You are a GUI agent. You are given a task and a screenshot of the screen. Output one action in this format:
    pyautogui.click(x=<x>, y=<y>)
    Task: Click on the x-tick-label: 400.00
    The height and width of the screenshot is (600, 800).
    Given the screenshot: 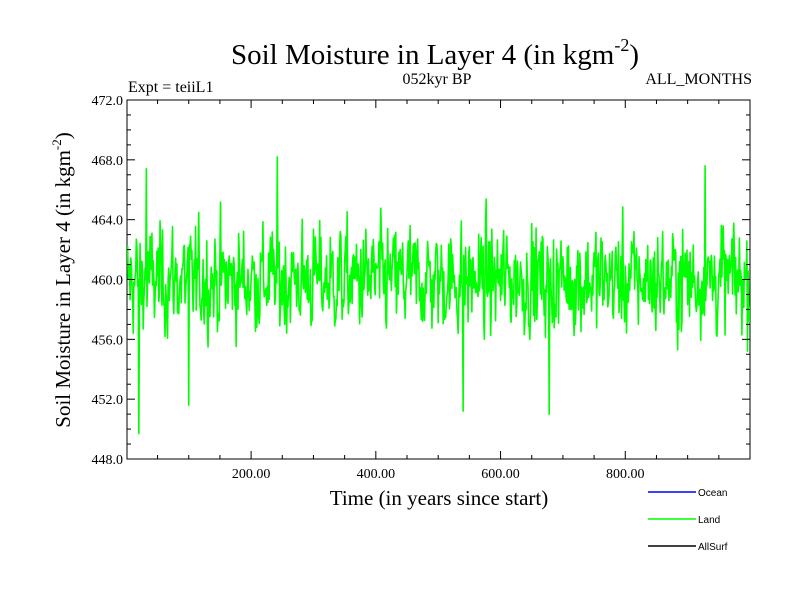 What is the action you would take?
    pyautogui.click(x=376, y=474)
    